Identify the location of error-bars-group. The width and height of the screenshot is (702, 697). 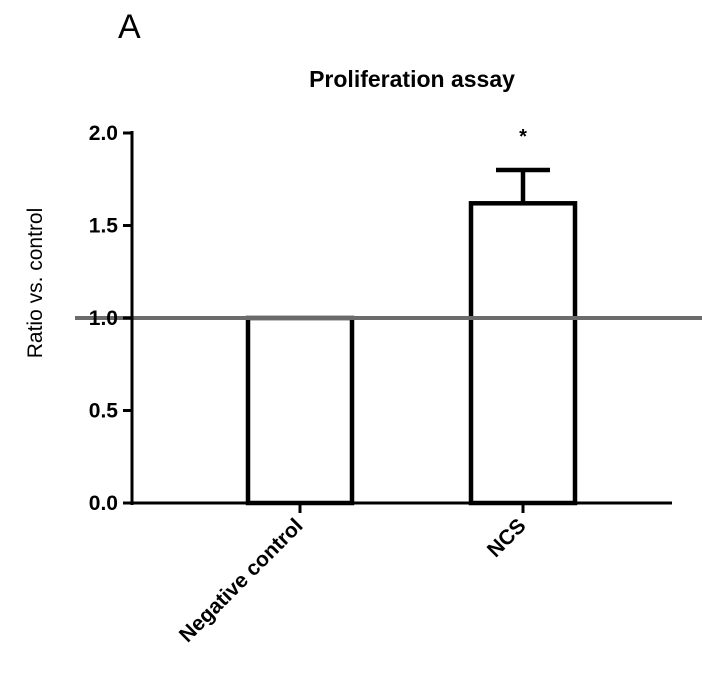
(523, 185).